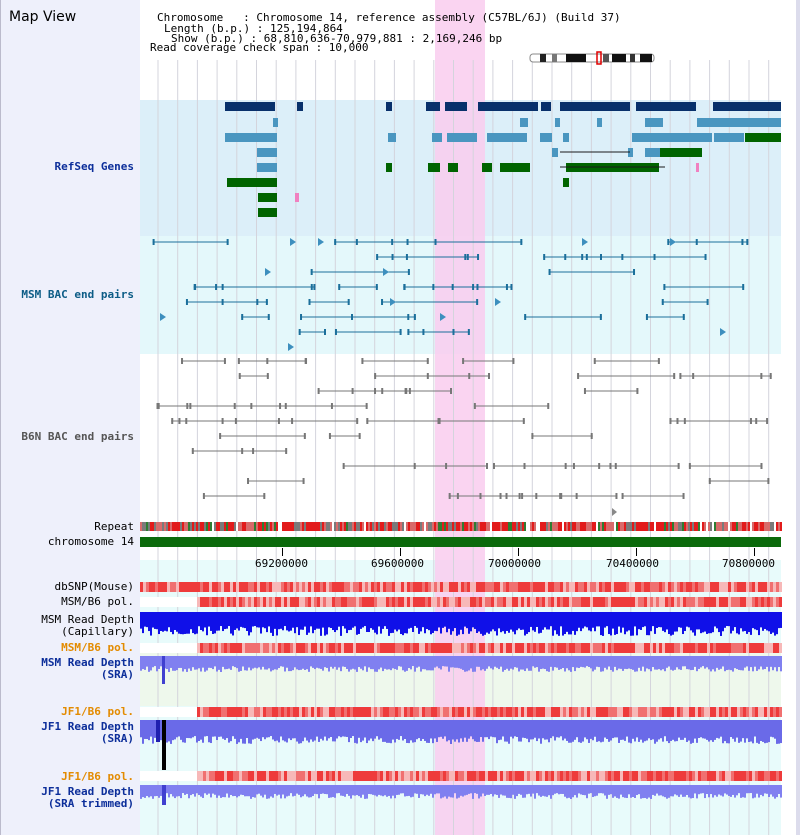 This screenshot has height=835, width=800. I want to click on track-label-jf1-b6-pol-trimmed: JF1/B6 pol., so click(97, 776).